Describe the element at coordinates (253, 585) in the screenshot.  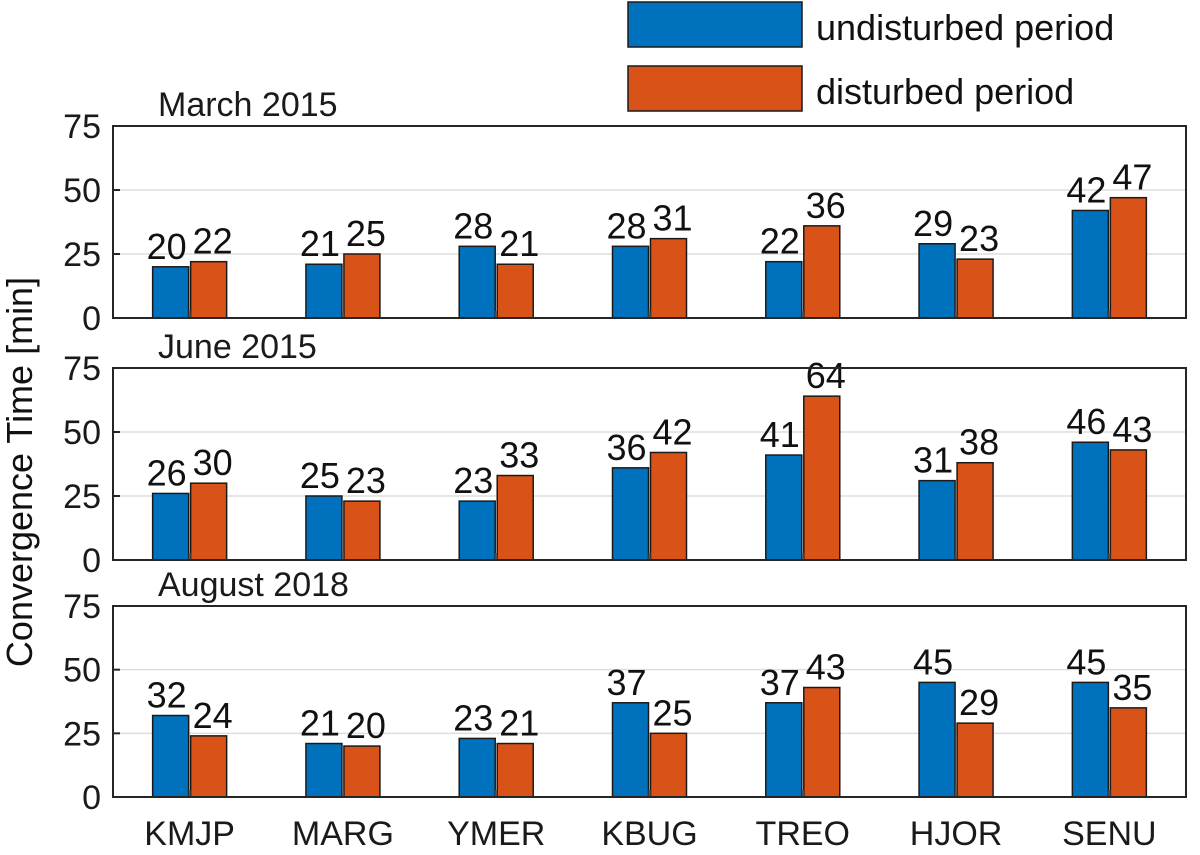
I see `panel-title: August 2018` at that location.